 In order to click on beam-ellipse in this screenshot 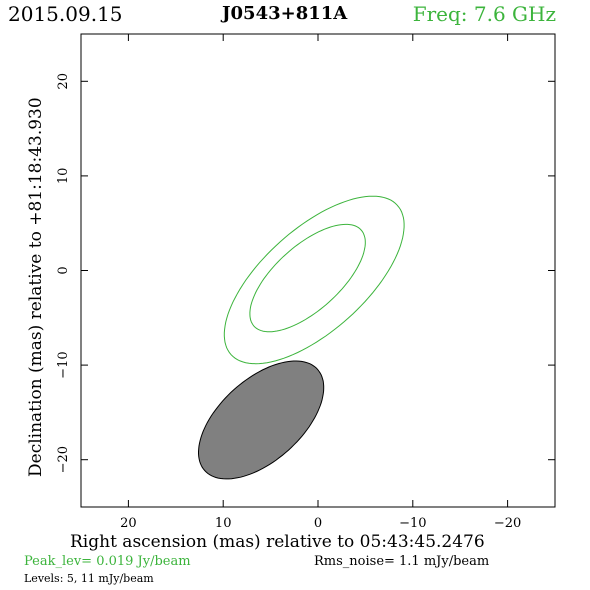, I will do `click(261, 420)`.